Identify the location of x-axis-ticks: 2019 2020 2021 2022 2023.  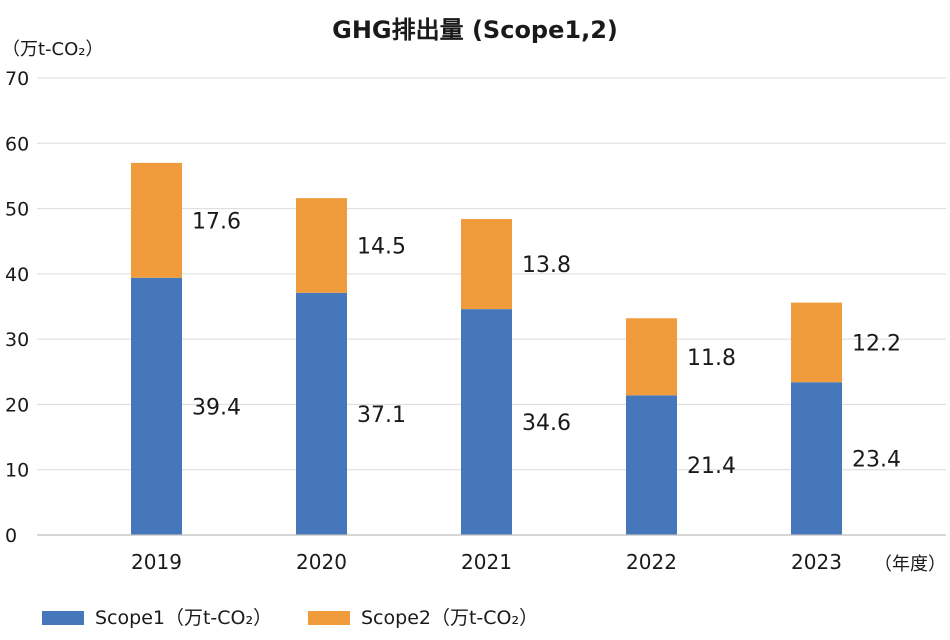
(486, 562).